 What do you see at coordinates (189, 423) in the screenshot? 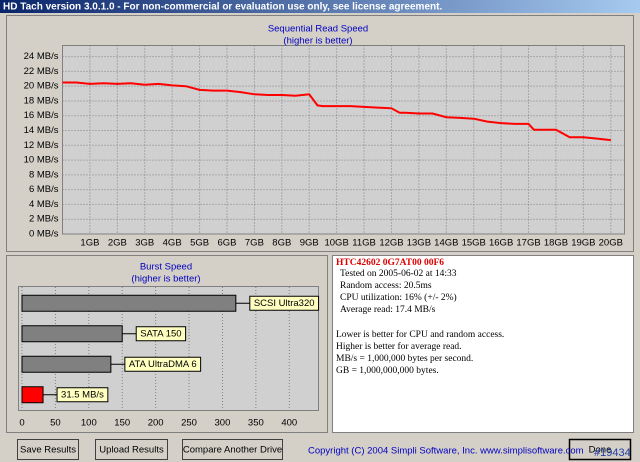
I see `x-tick-label: 250` at bounding box center [189, 423].